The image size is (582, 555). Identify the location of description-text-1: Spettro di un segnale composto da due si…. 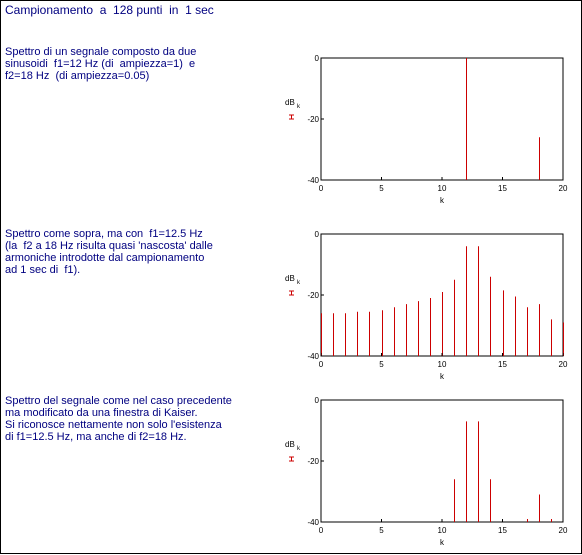
(101, 64).